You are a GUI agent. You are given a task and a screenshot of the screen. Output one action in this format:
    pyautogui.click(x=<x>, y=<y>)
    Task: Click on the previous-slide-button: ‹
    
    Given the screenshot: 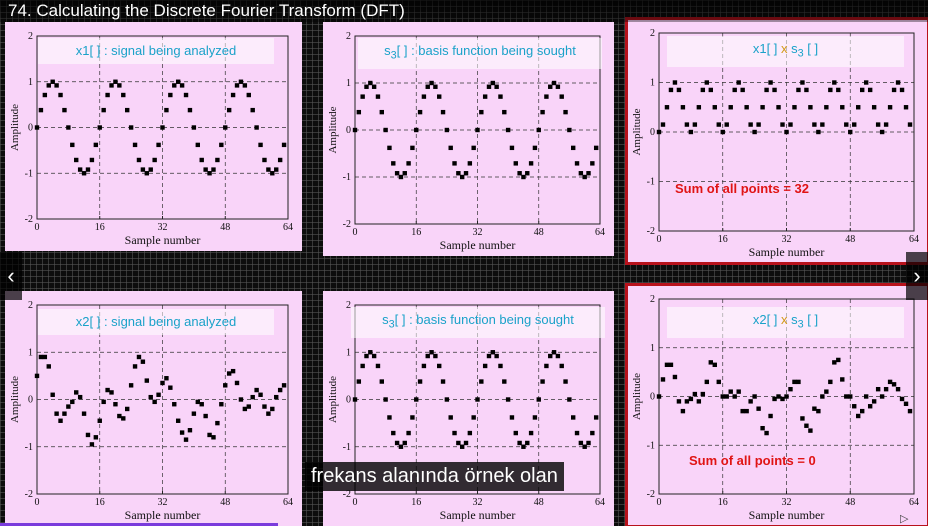 What is the action you would take?
    pyautogui.click(x=11, y=276)
    